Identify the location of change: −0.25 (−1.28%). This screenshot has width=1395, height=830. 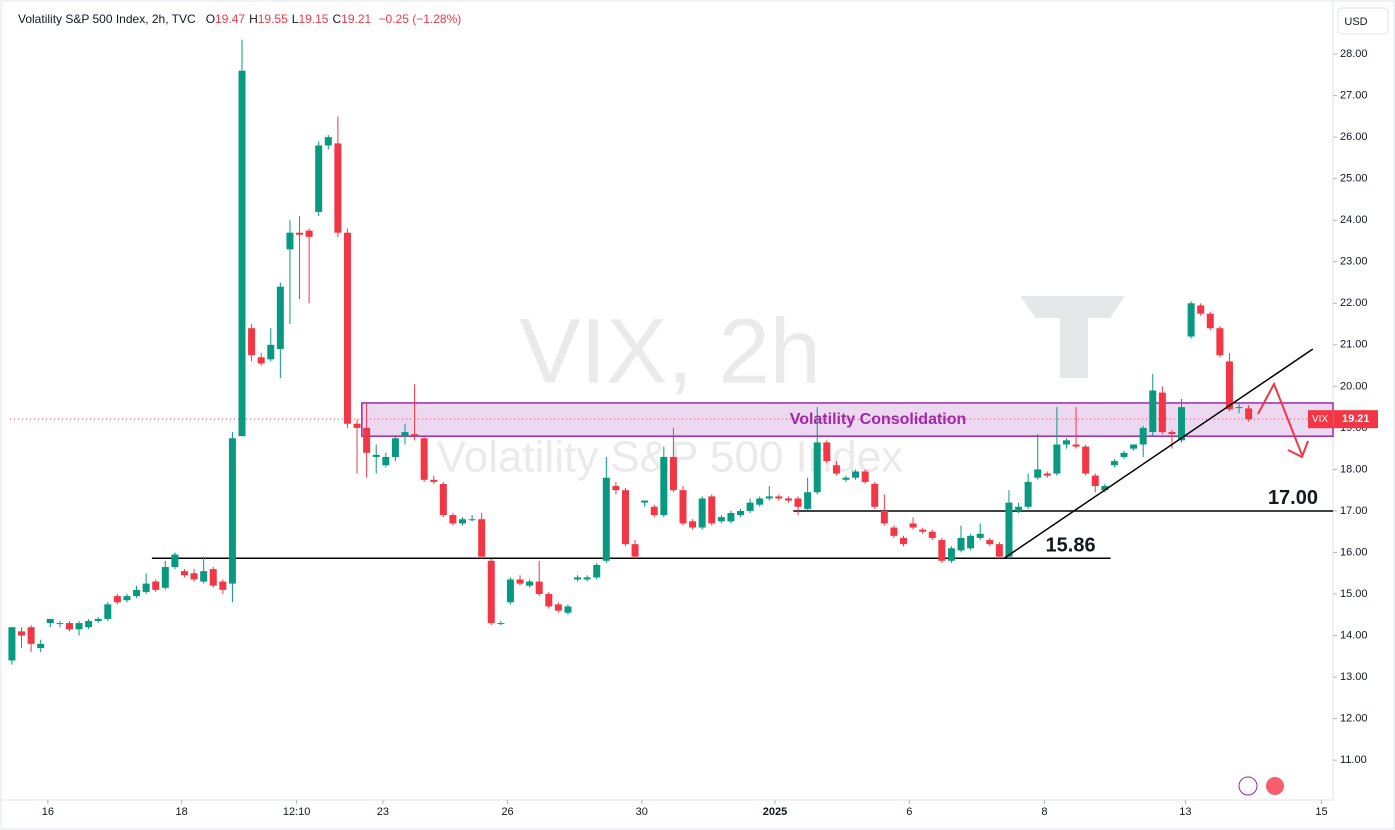
(420, 19).